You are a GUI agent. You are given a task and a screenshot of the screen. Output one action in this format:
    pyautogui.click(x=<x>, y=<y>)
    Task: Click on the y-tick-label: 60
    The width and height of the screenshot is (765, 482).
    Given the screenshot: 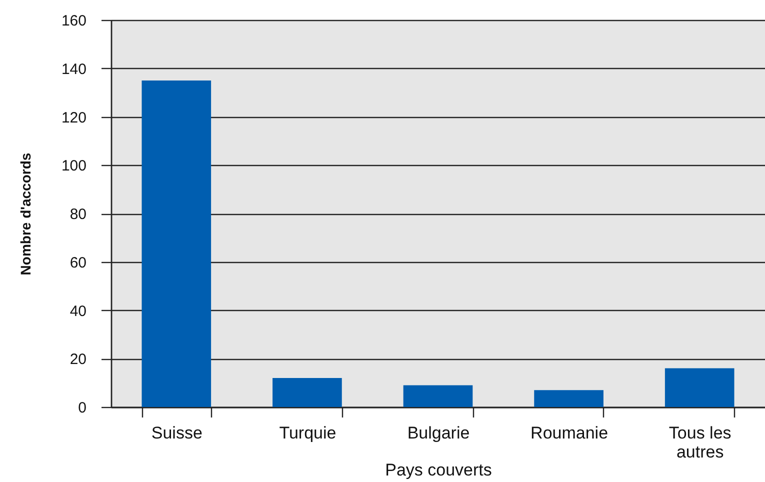 What is the action you would take?
    pyautogui.click(x=78, y=263)
    